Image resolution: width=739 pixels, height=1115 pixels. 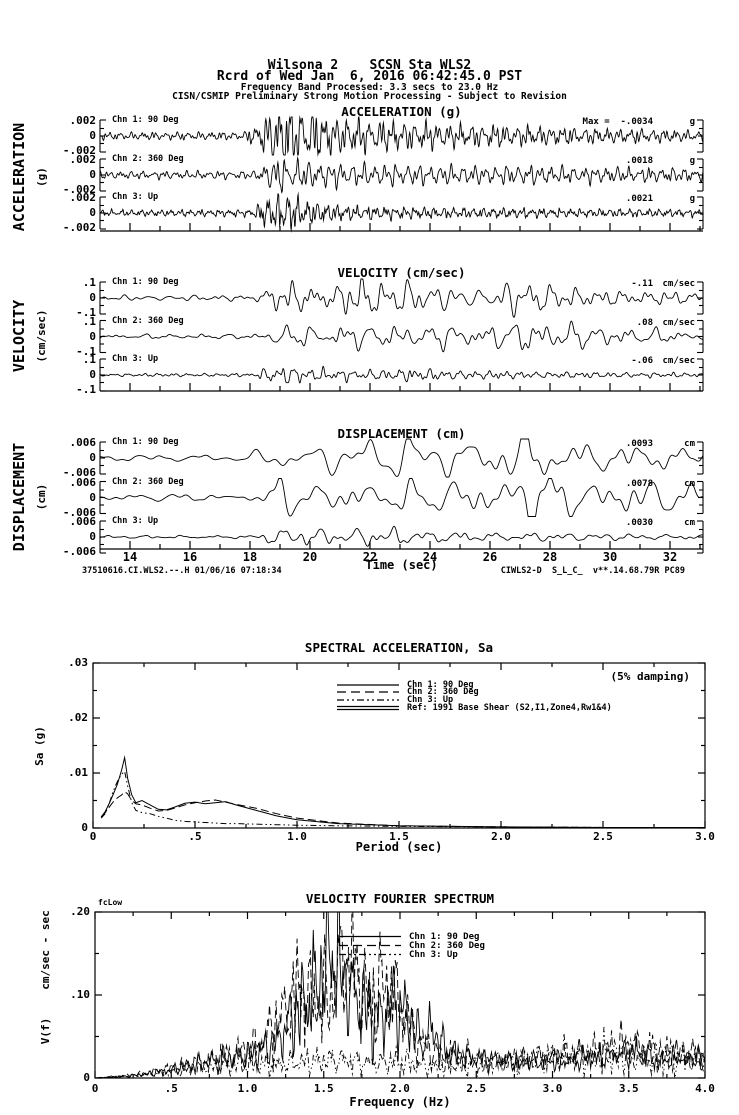 What do you see at coordinates (86, 390) in the screenshot?
I see `y-tick-label: -.1` at bounding box center [86, 390].